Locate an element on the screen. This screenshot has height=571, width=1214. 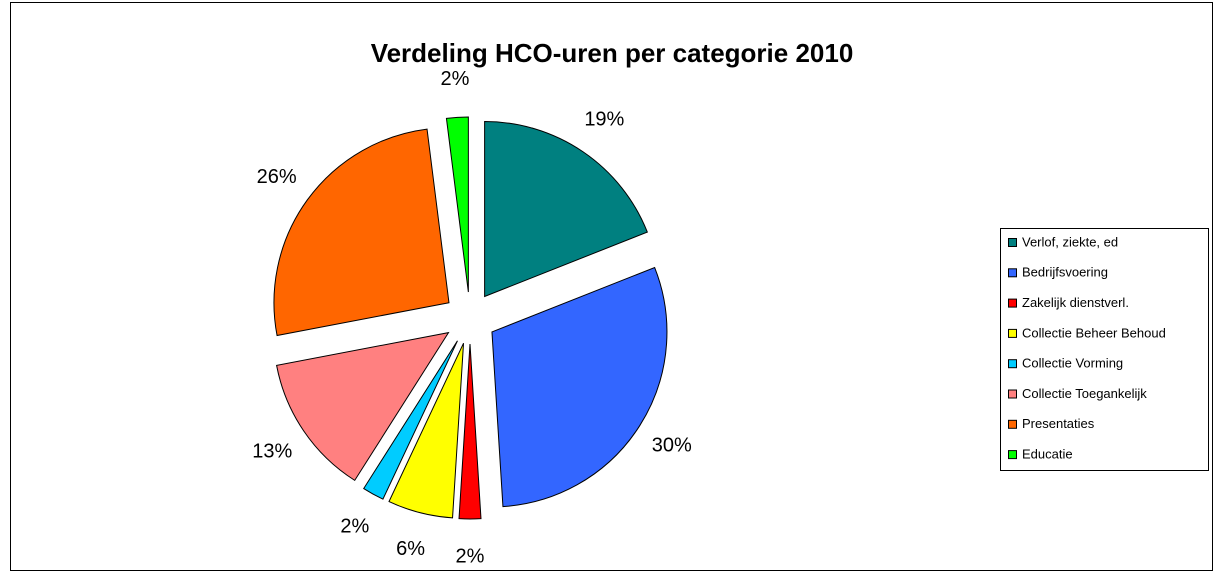
legend-label: Educatie is located at coordinates (1047, 454).